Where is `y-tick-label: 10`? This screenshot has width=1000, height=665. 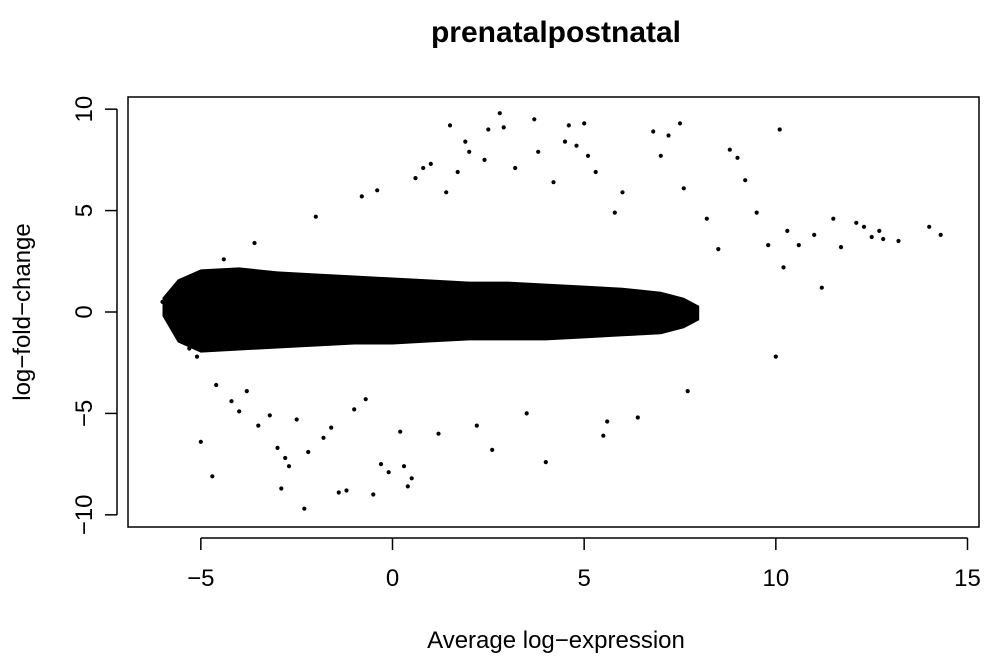
y-tick-label: 10 is located at coordinates (84, 109).